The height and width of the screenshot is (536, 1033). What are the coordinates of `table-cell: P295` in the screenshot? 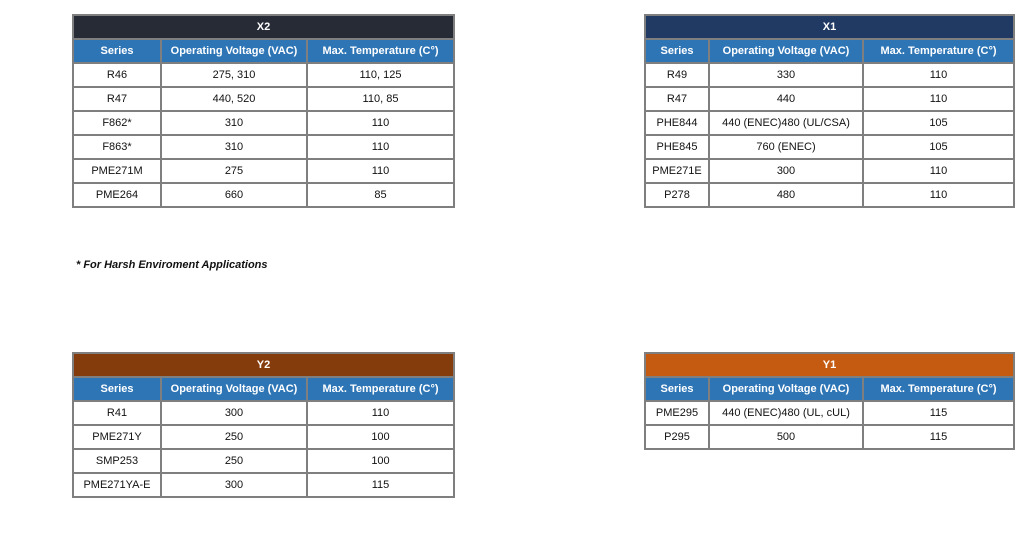 It's located at (677, 437).